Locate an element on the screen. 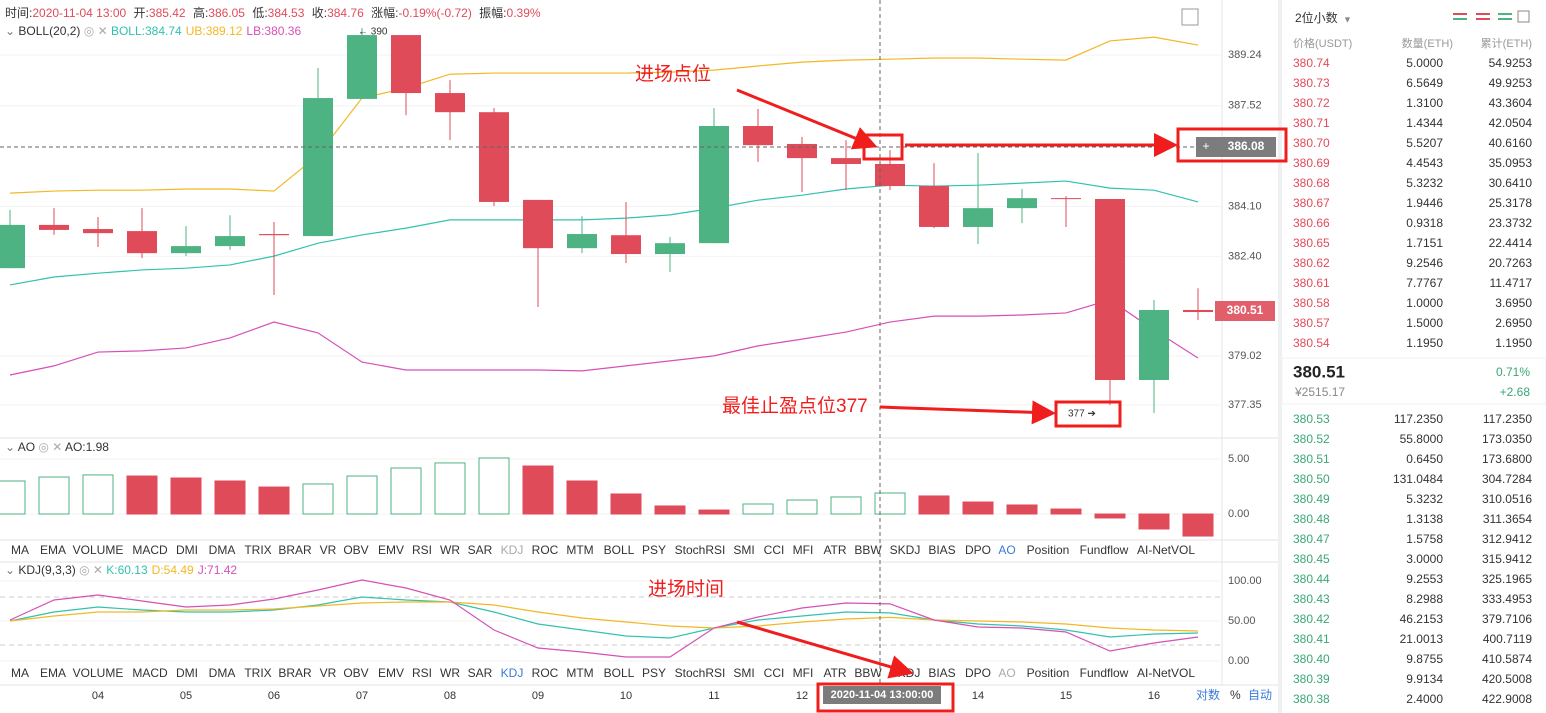 The height and width of the screenshot is (713, 1546). precision-select: 2位小数 is located at coordinates (1316, 17).